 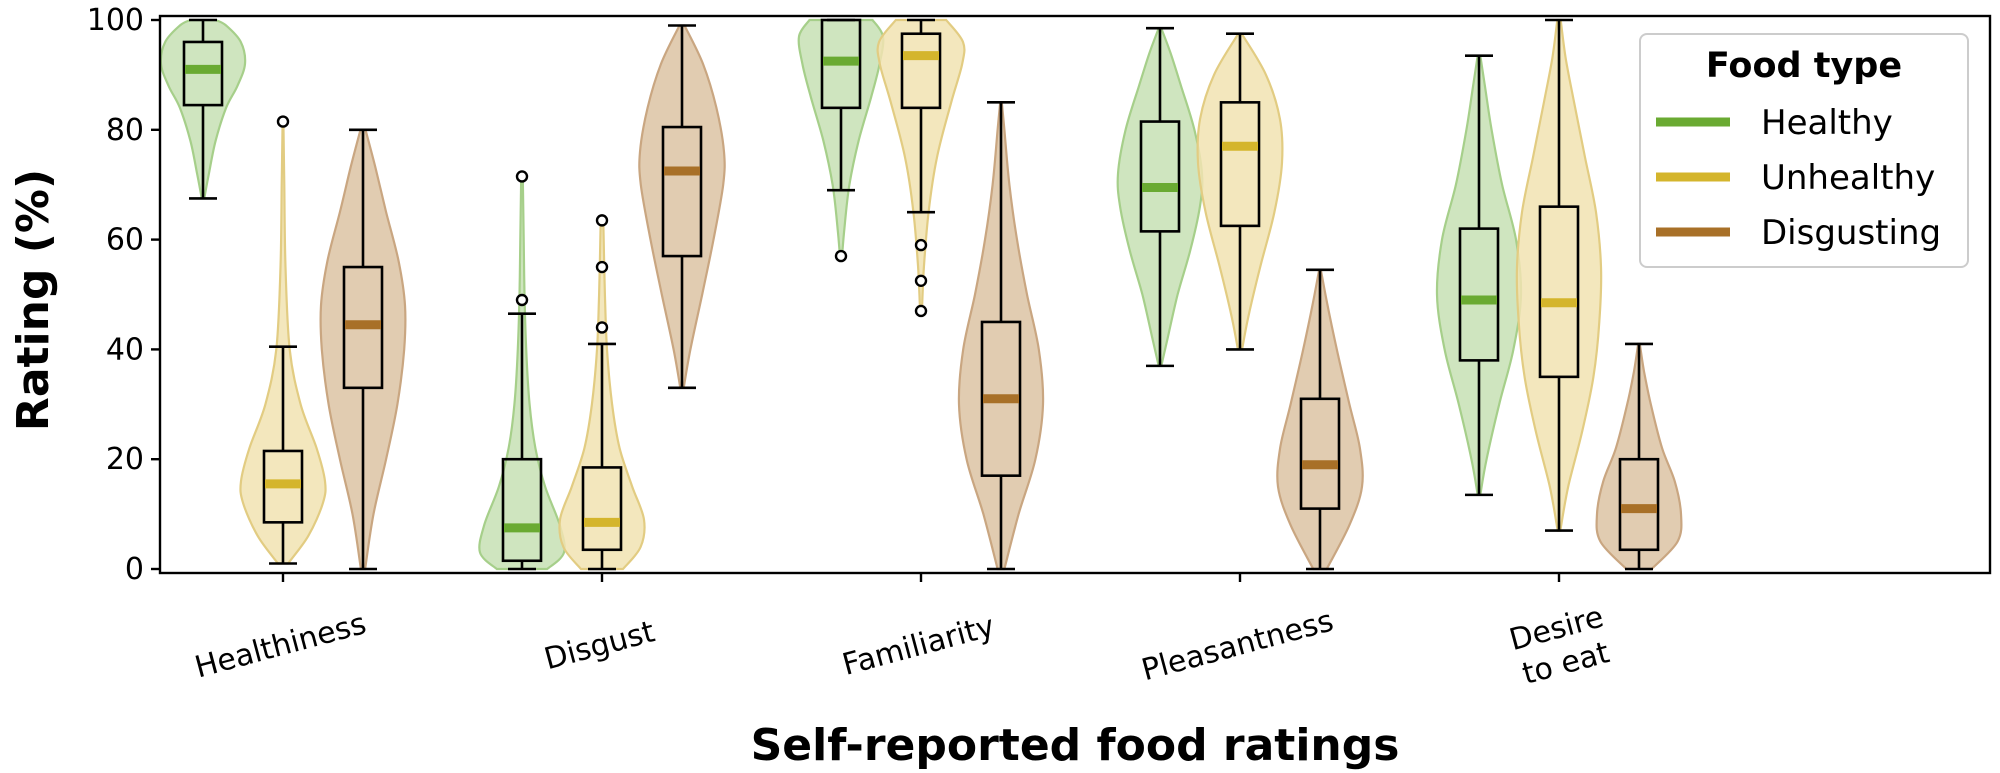 I want to click on y-tick-label: 20, so click(x=125, y=459).